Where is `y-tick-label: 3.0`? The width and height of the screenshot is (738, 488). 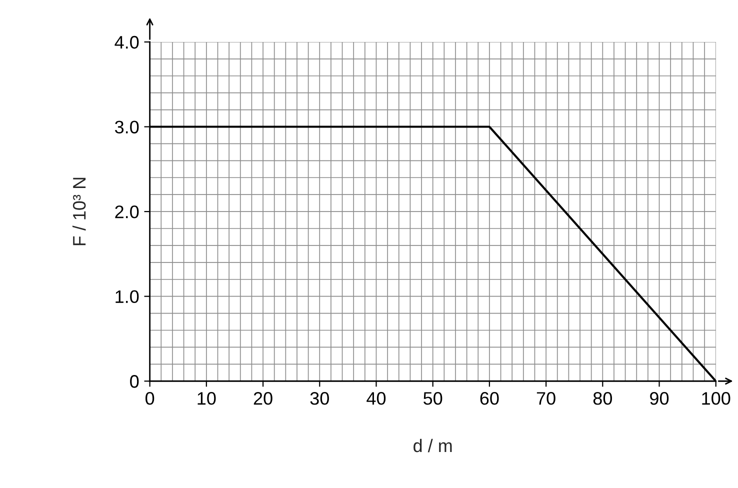
y-tick-label: 3.0 is located at coordinates (126, 127).